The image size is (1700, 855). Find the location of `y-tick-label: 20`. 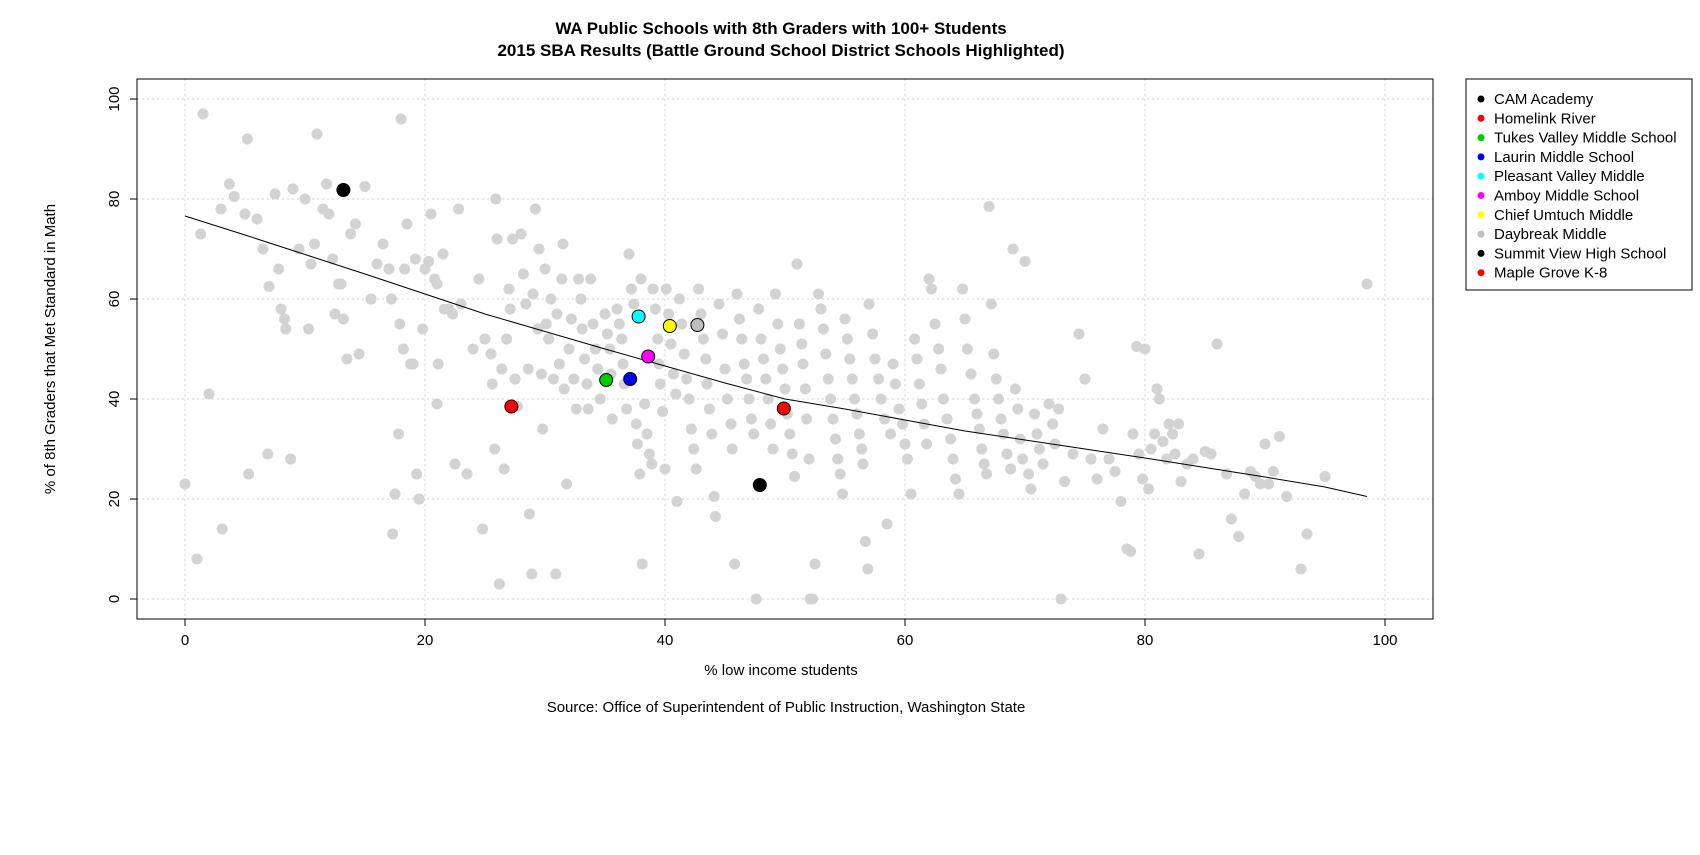

y-tick-label: 20 is located at coordinates (114, 499).